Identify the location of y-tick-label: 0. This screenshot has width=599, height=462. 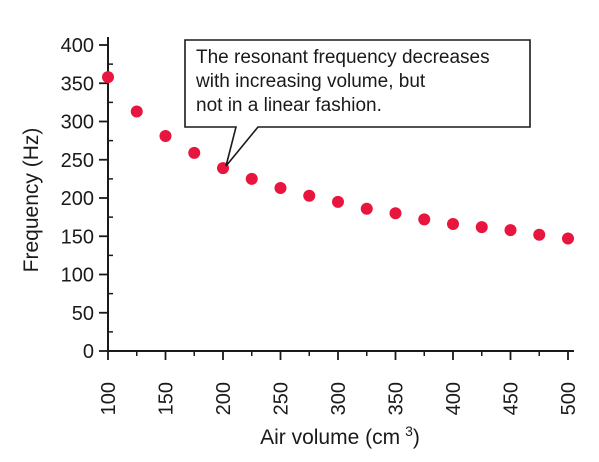
(88, 352).